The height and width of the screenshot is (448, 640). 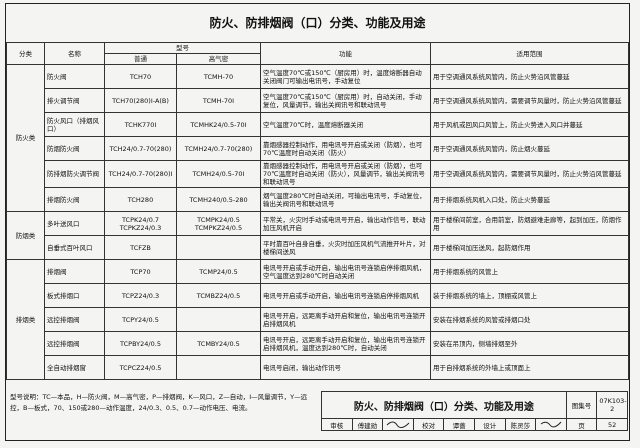 What do you see at coordinates (140, 174) in the screenshot?
I see `cell: TCH24/0.7-70(280)I` at bounding box center [140, 174].